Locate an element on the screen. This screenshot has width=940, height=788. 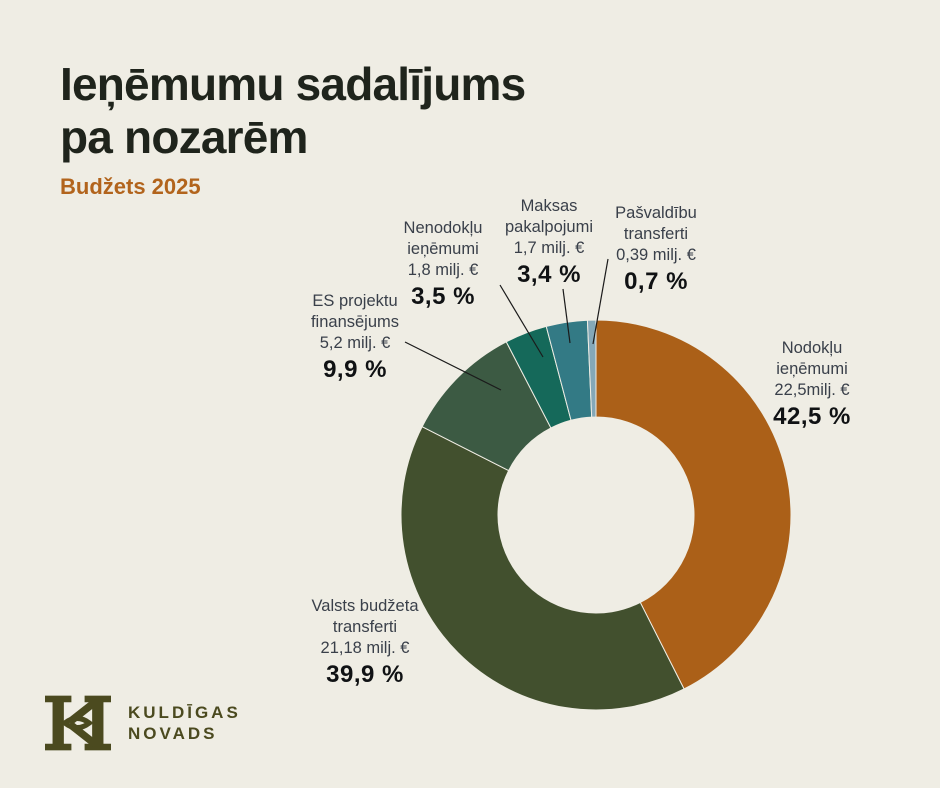
kuldigas-novads-logo-icon is located at coordinates (78, 723).